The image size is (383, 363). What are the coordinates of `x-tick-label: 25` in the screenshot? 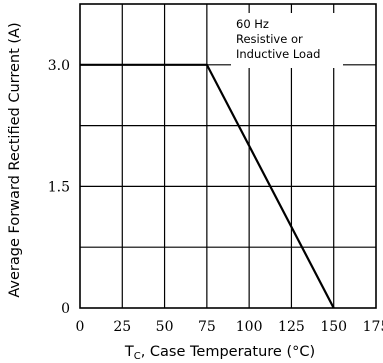 It's located at (122, 327).